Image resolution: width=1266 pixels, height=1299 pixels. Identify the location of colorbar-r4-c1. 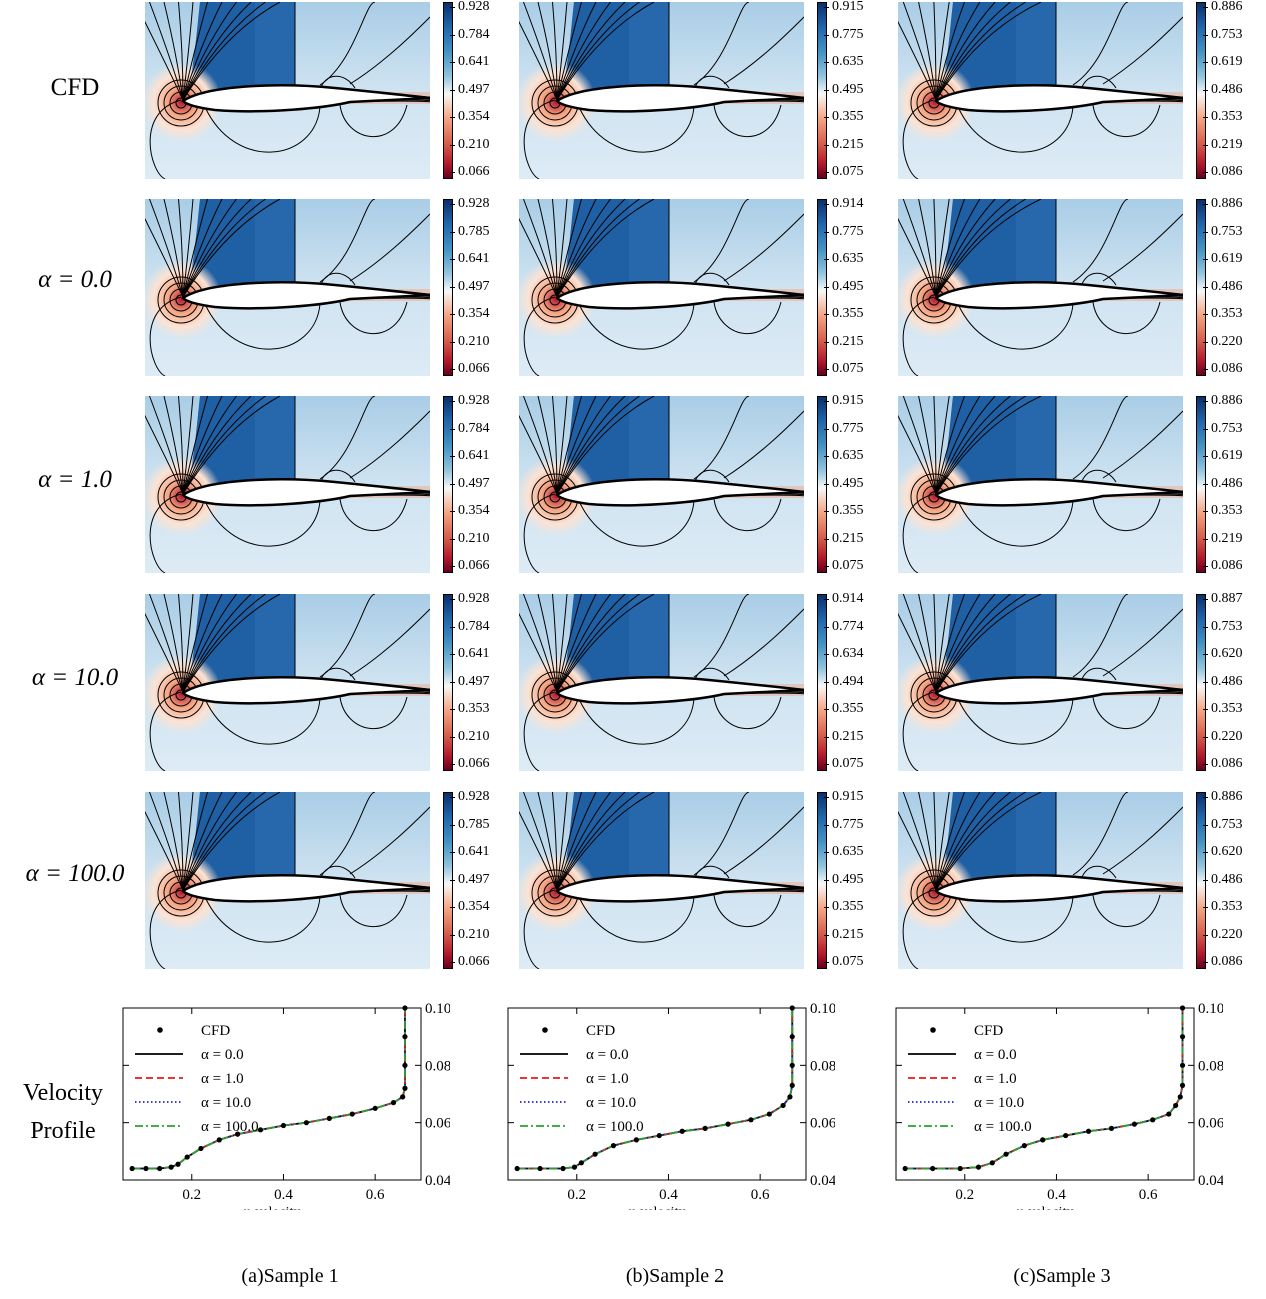
(822, 880).